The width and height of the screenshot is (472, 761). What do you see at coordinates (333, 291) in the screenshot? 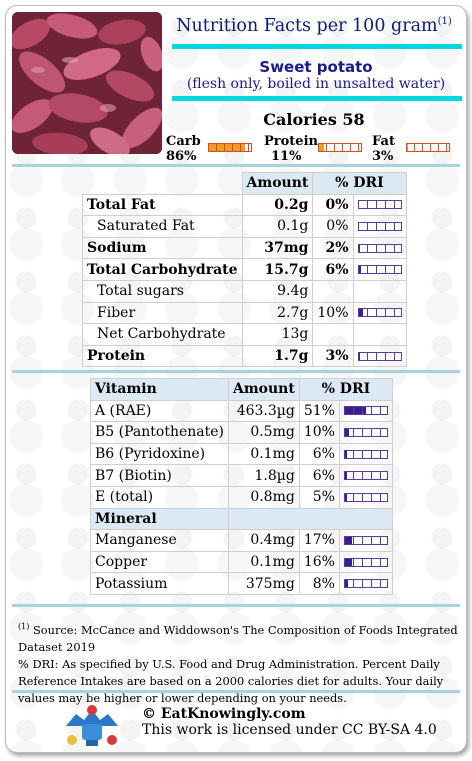
I see `nutrient-dri` at bounding box center [333, 291].